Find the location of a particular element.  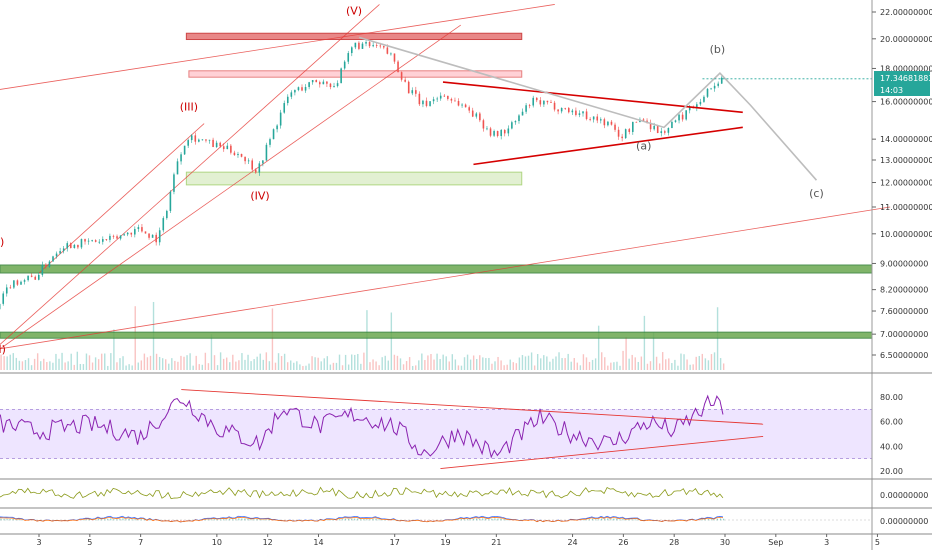

price-tick-label: 12.00000000 is located at coordinates (906, 183).